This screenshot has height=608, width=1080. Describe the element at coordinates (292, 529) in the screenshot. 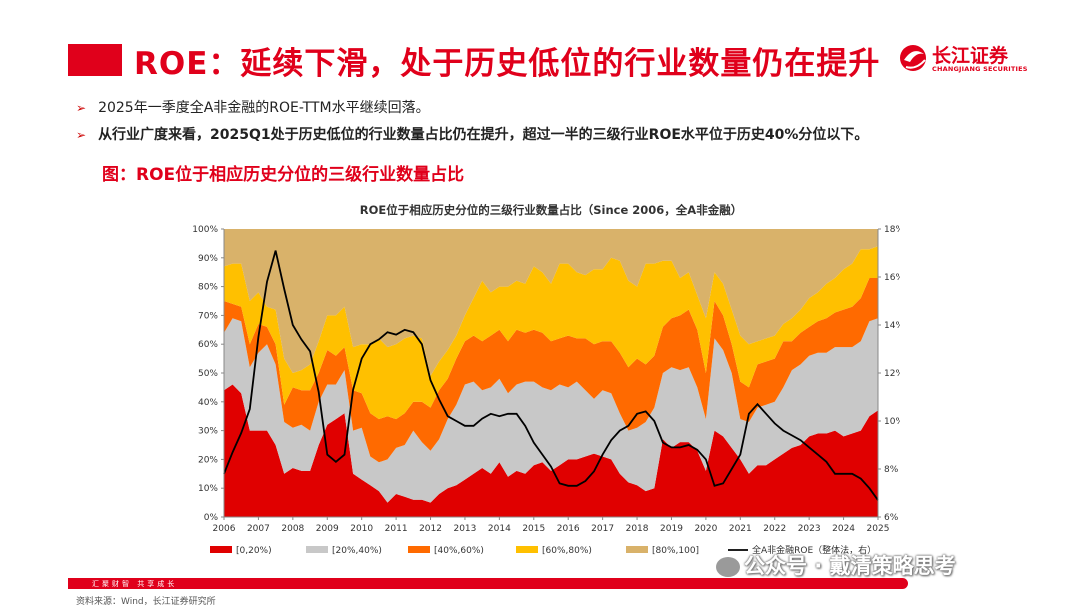

I see `x-tick-label: 2008` at that location.